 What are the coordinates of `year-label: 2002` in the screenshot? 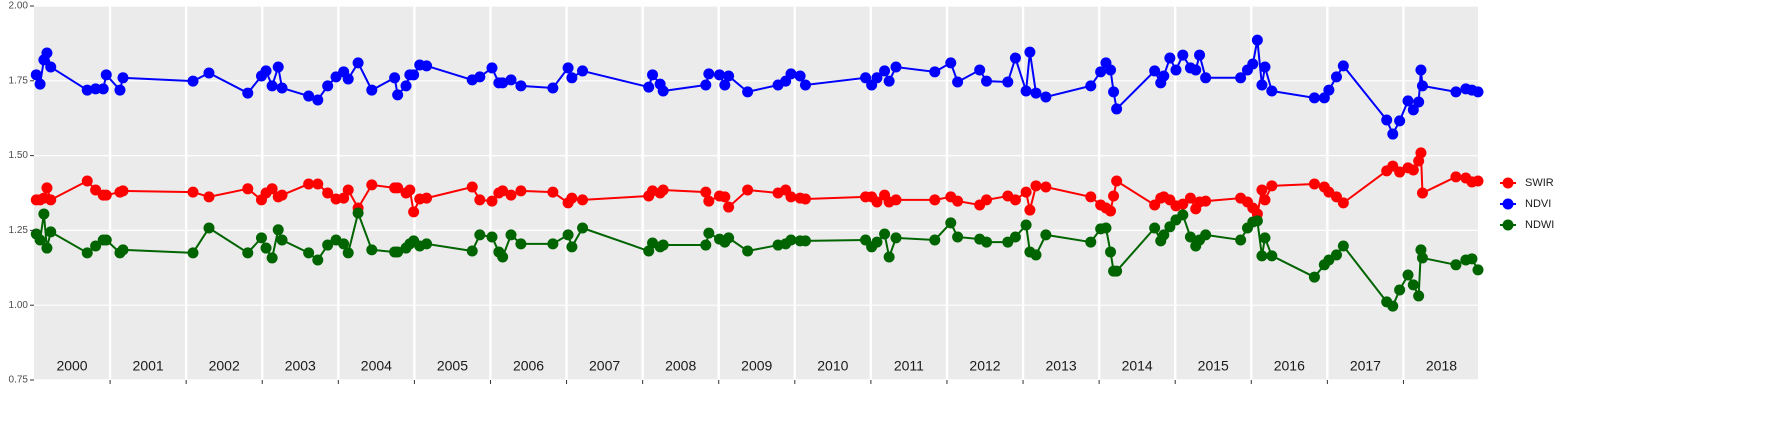 It's located at (224, 366).